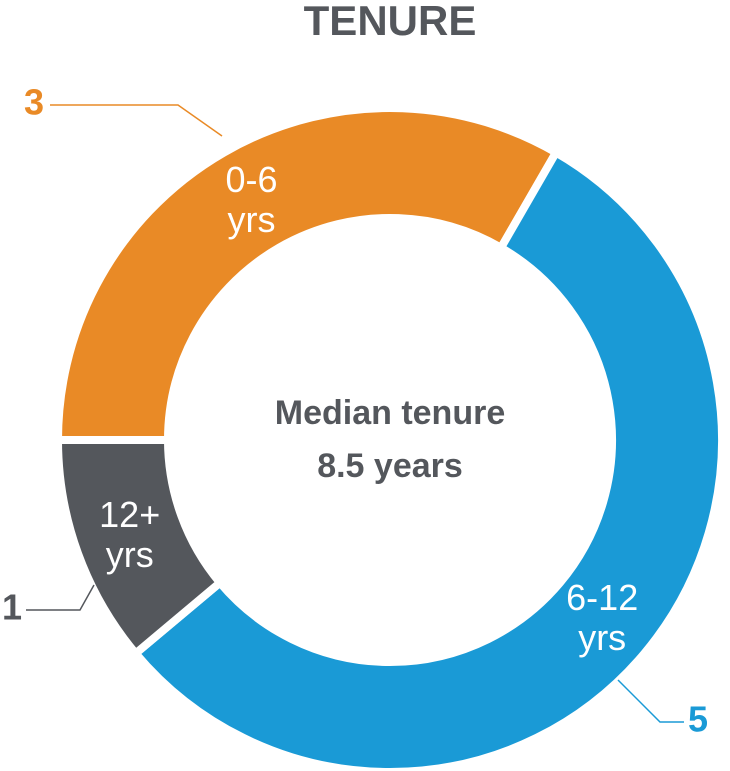 The width and height of the screenshot is (730, 771). I want to click on value-label: 1, so click(12, 607).